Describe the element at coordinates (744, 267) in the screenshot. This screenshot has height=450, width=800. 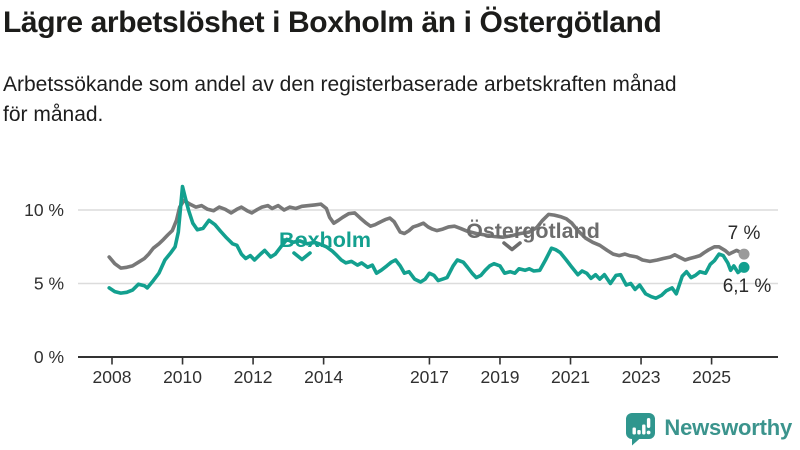
I see `end-dot-boxholm` at that location.